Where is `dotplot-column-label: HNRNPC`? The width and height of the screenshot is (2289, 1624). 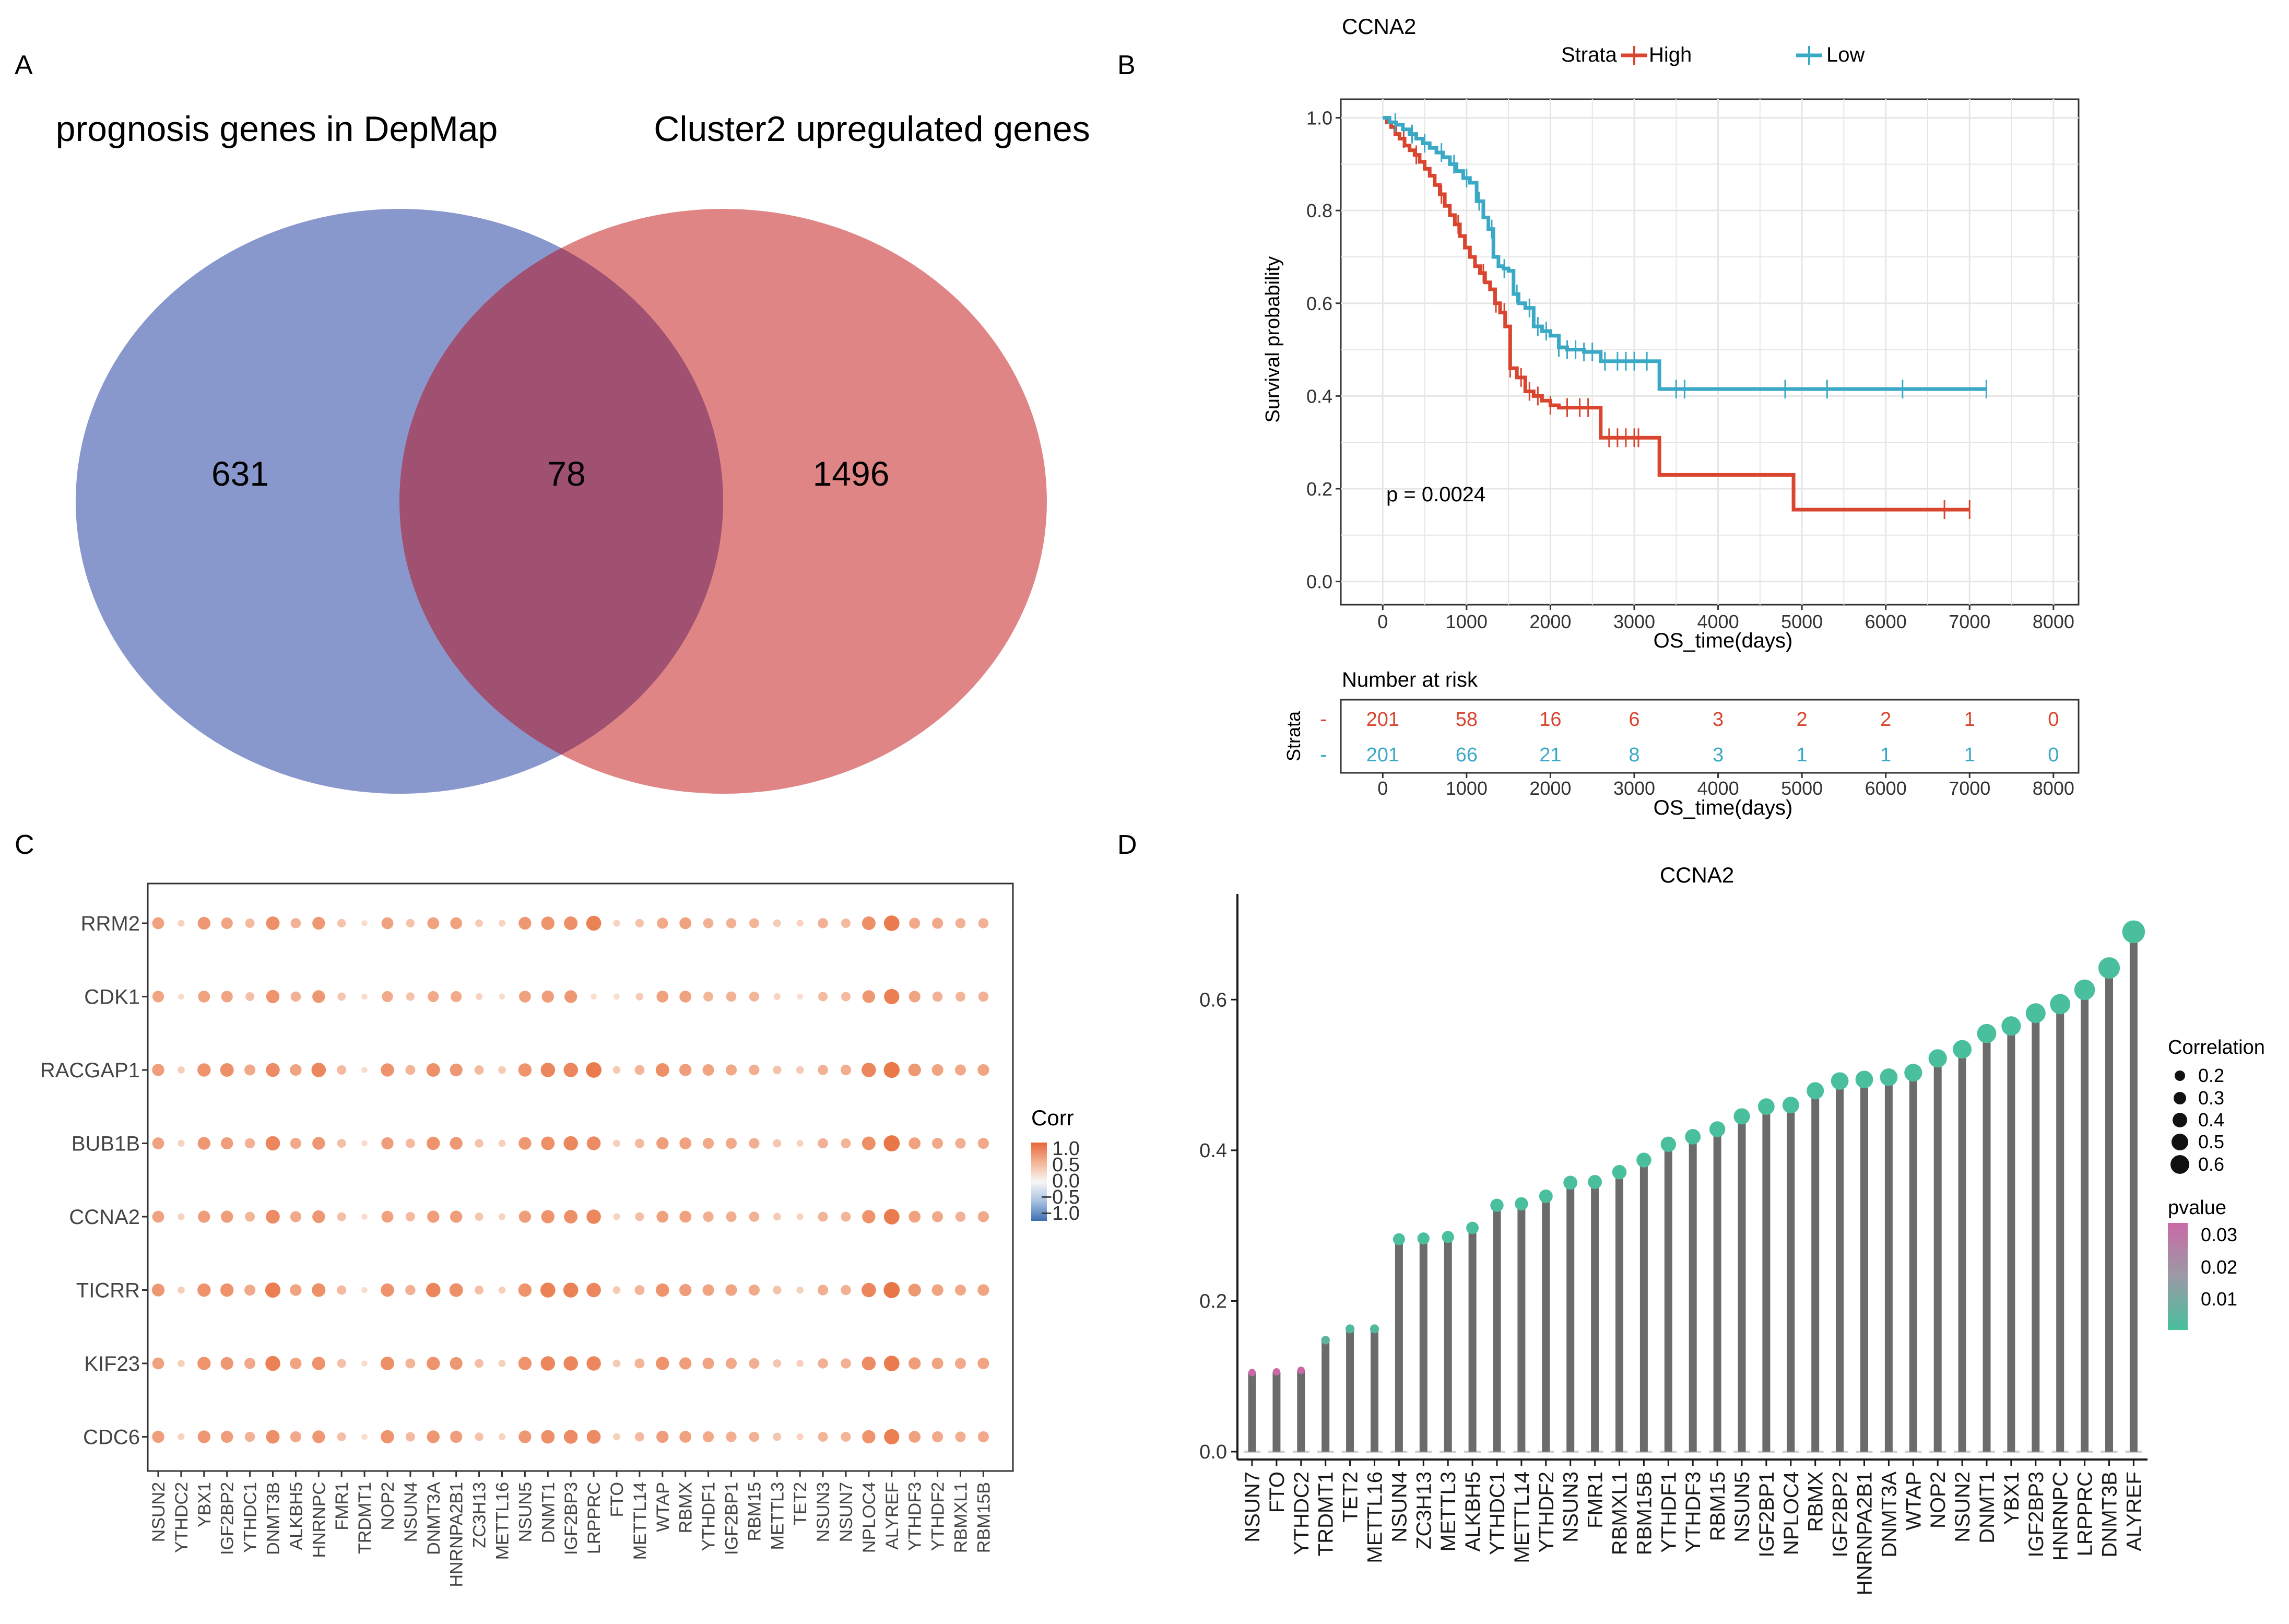
dotplot-column-label: HNRNPC is located at coordinates (319, 1520).